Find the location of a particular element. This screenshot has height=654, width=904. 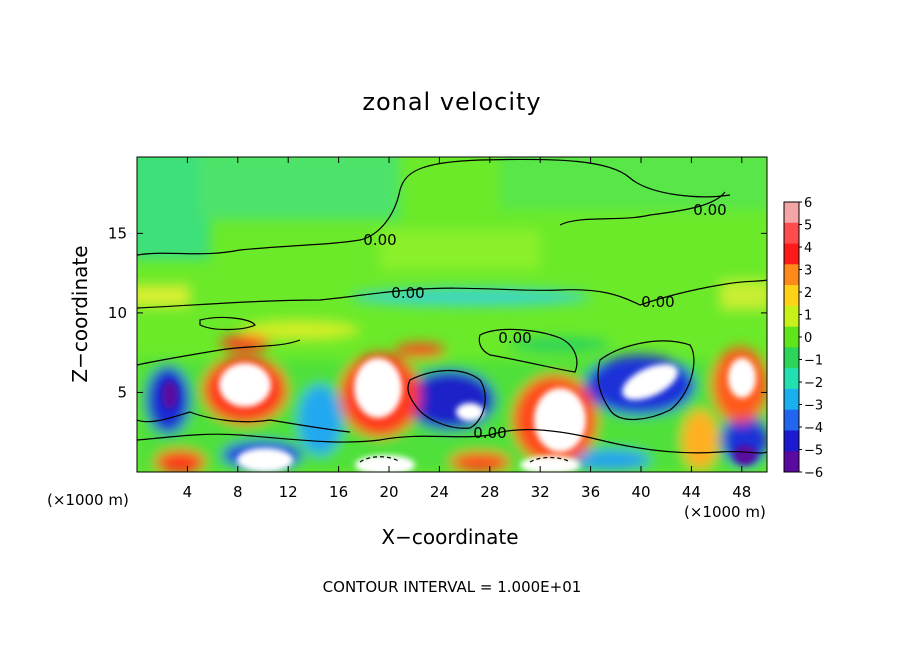

y-axis-label: Z−coordinate is located at coordinates (80, 314).